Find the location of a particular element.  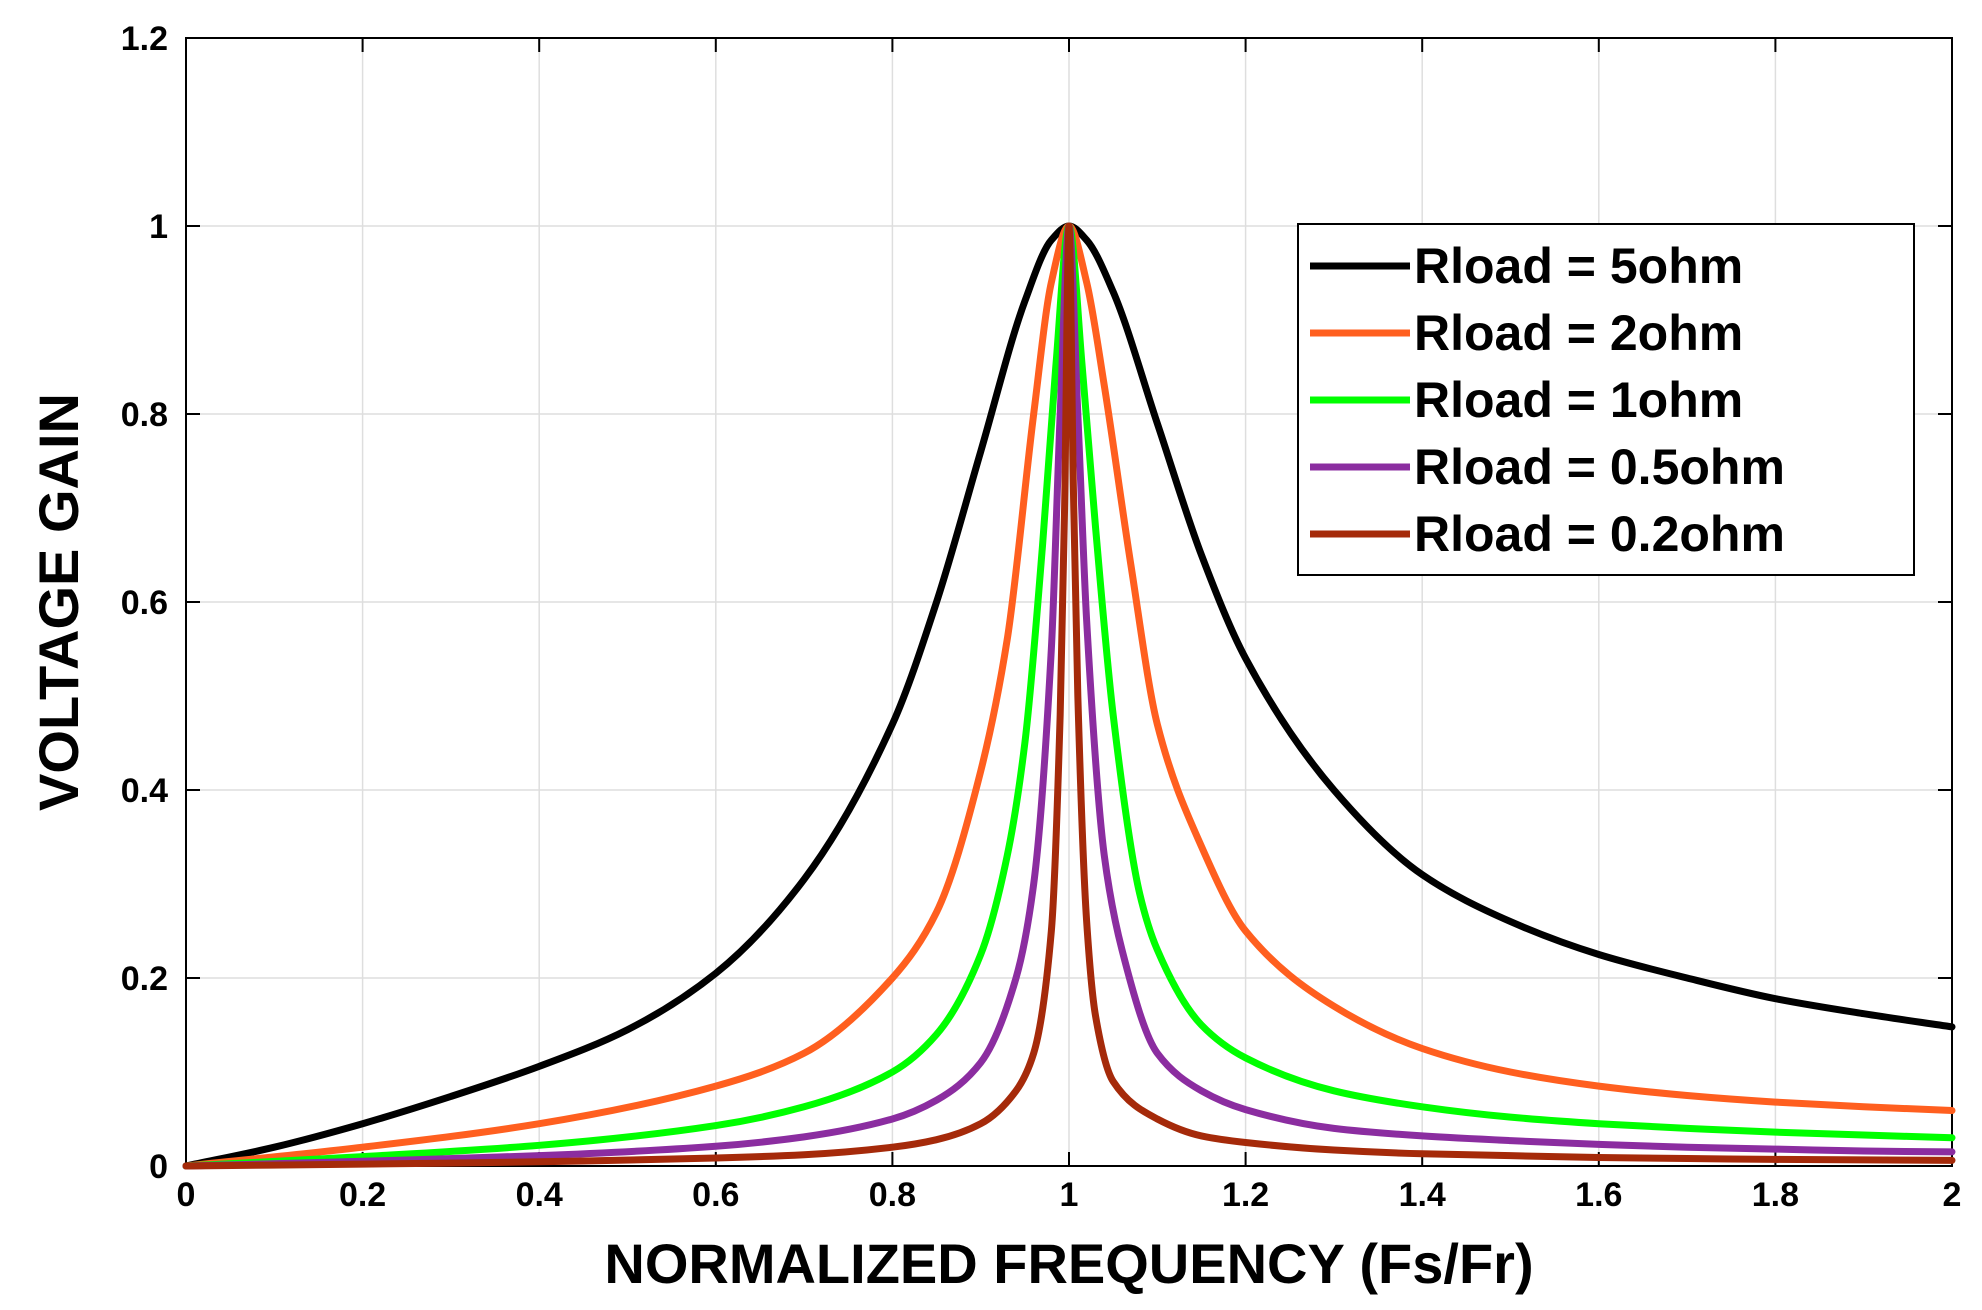

x-axis-title: NORMALIZED FREQUENCY (Fs/Fr) is located at coordinates (1068, 1263).